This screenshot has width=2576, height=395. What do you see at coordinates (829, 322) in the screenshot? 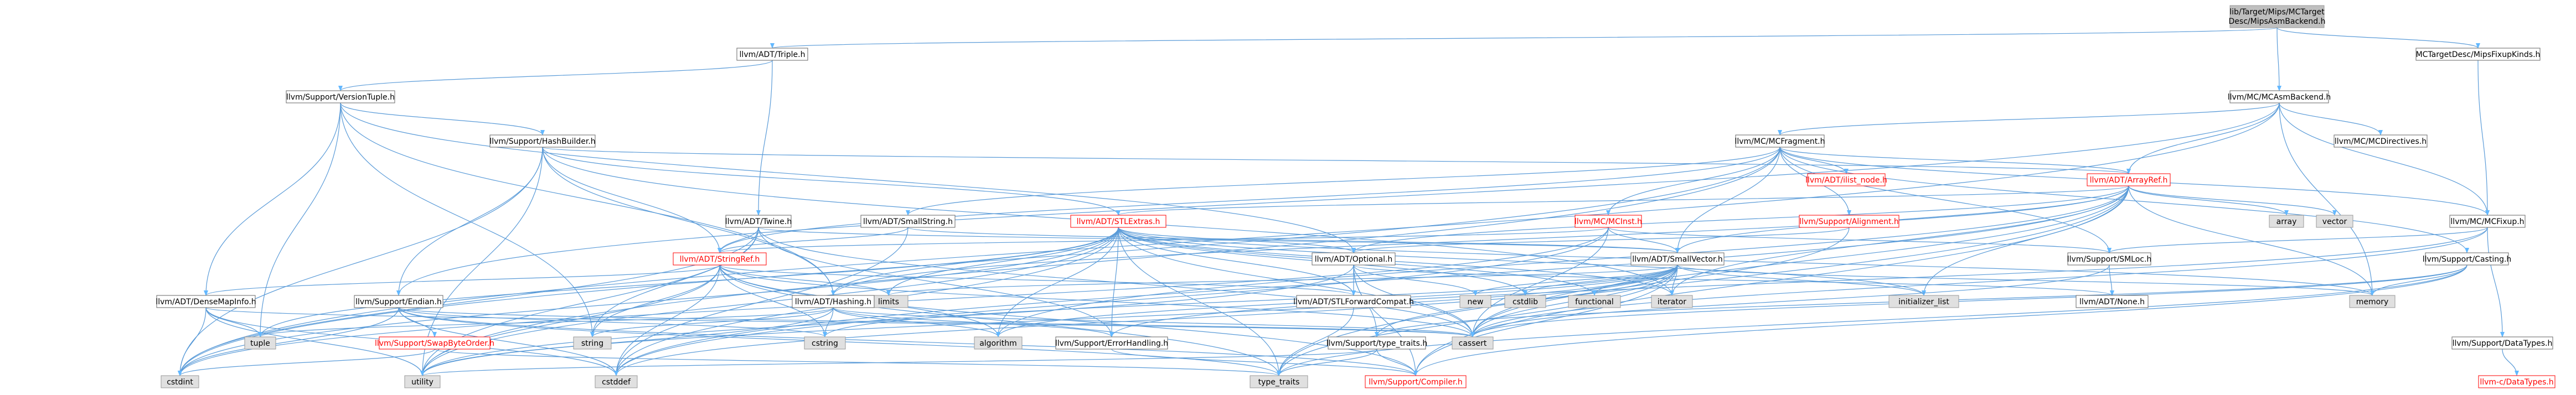
I see `edge-hashing-to-cstring` at bounding box center [829, 322].